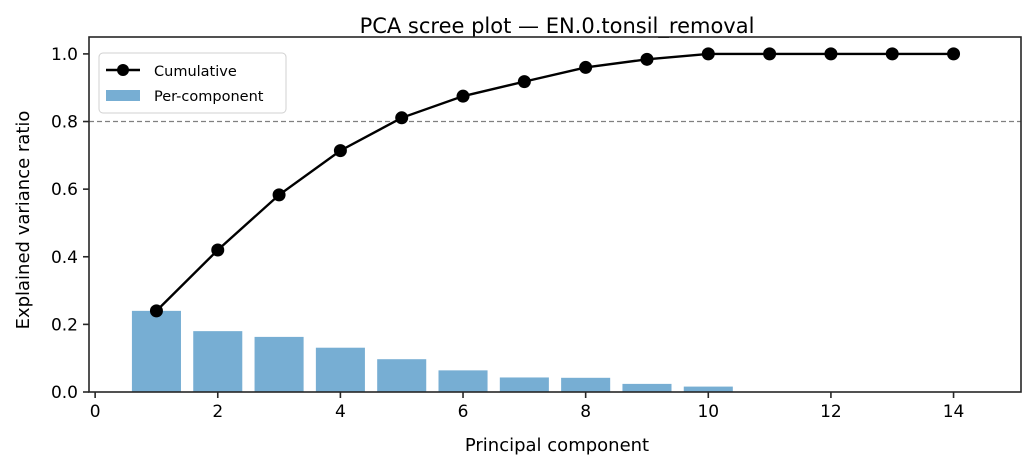  What do you see at coordinates (527, 407) in the screenshot?
I see `x-axis-ticks: 0 2 4 6 8 10 12 14` at bounding box center [527, 407].